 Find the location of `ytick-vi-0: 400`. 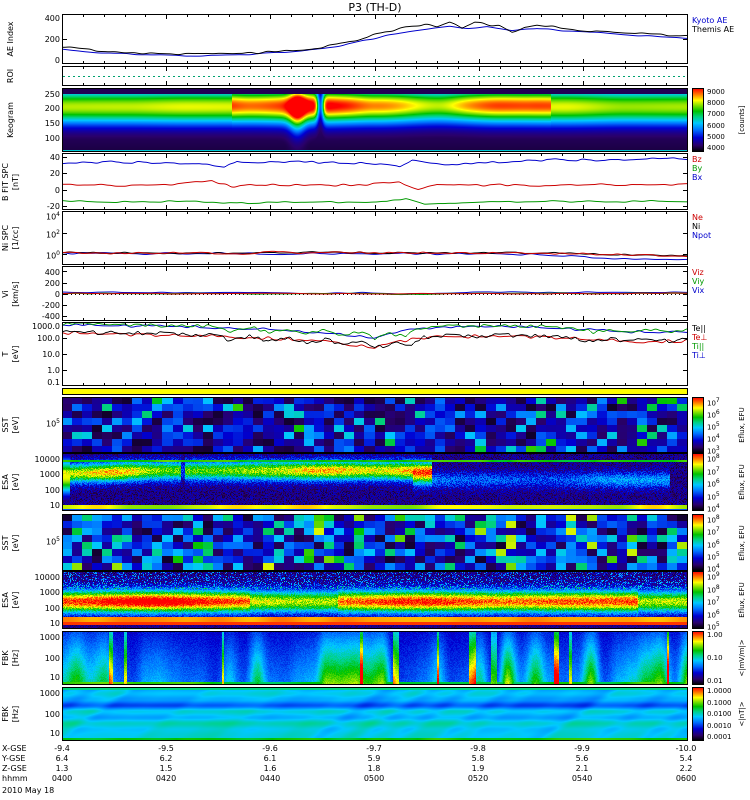

ytick-vi-0: 400 is located at coordinates (52, 272).